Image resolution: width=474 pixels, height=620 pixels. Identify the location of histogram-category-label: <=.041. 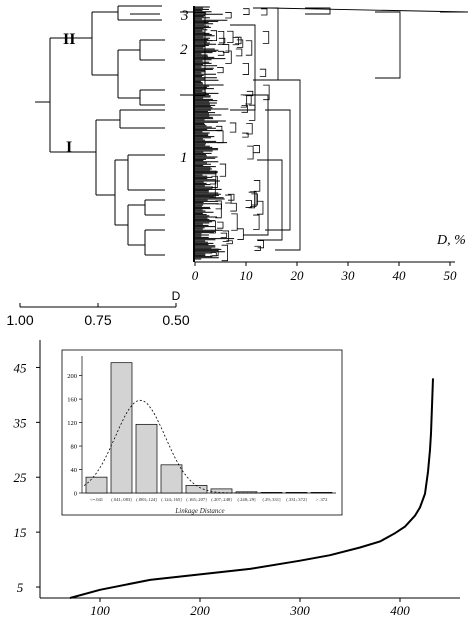
(97, 499).